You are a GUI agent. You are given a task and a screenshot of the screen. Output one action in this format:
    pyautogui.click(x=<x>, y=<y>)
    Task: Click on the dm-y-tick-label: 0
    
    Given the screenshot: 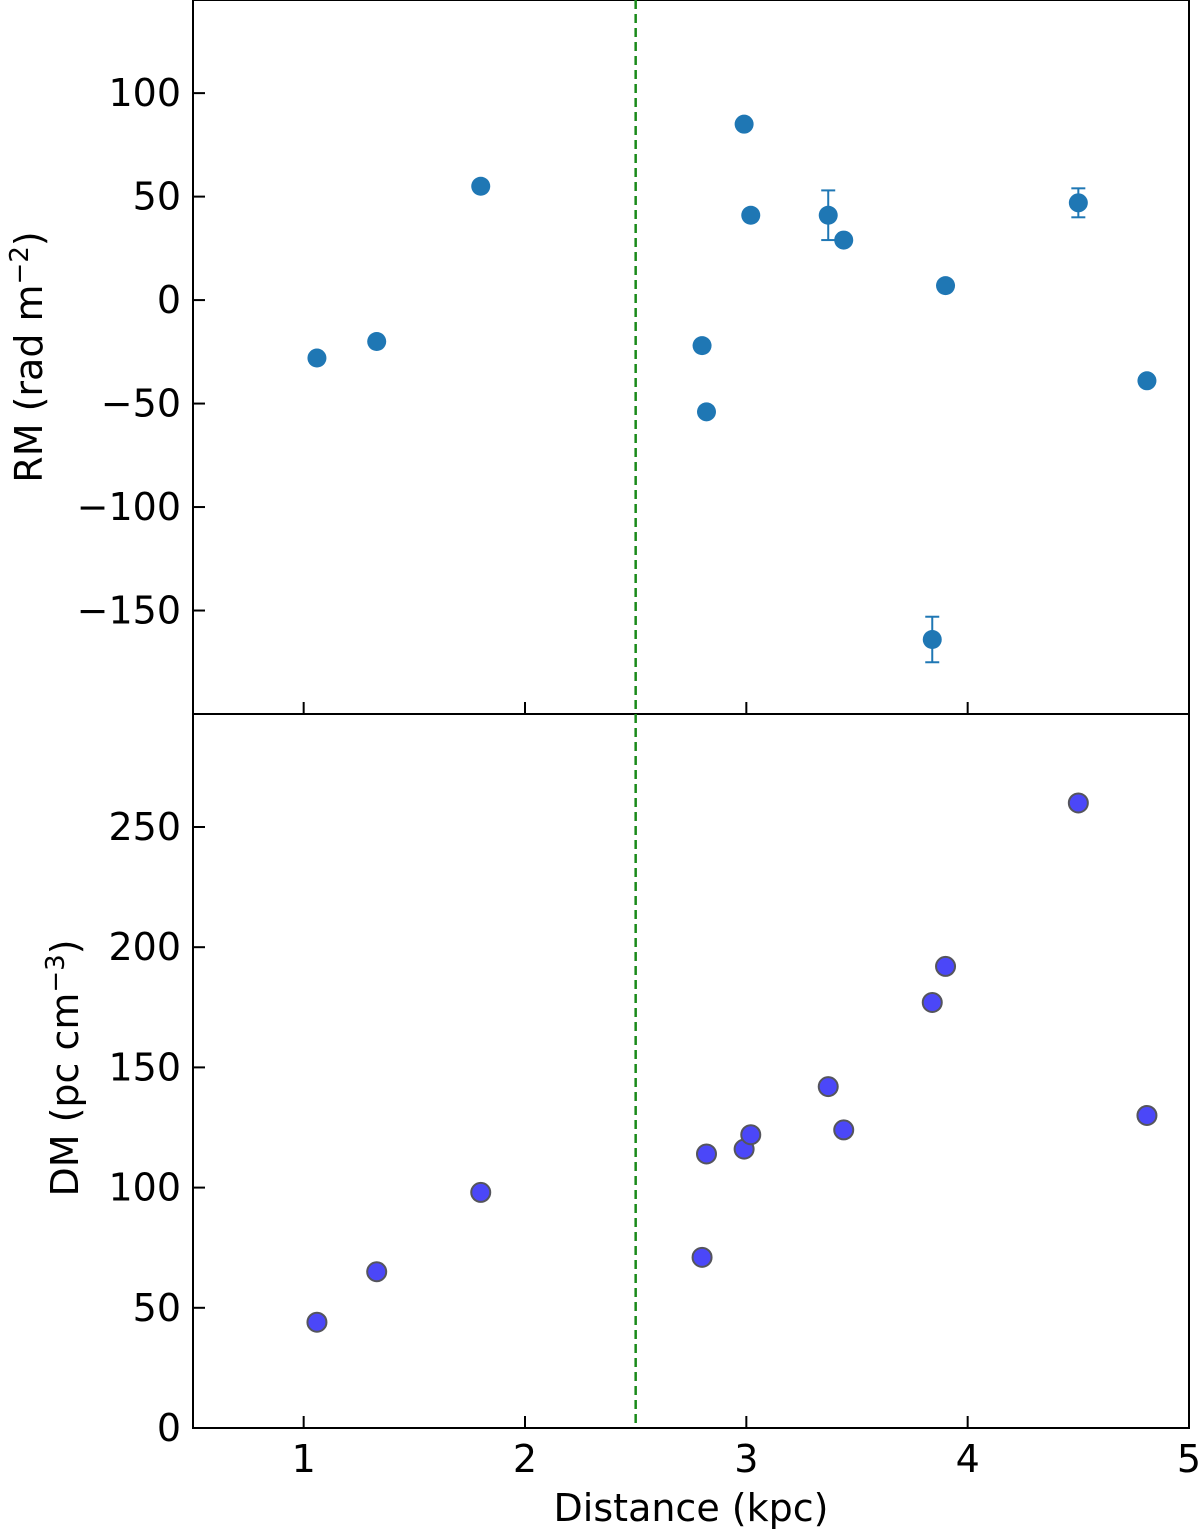 What is the action you would take?
    pyautogui.click(x=169, y=1428)
    